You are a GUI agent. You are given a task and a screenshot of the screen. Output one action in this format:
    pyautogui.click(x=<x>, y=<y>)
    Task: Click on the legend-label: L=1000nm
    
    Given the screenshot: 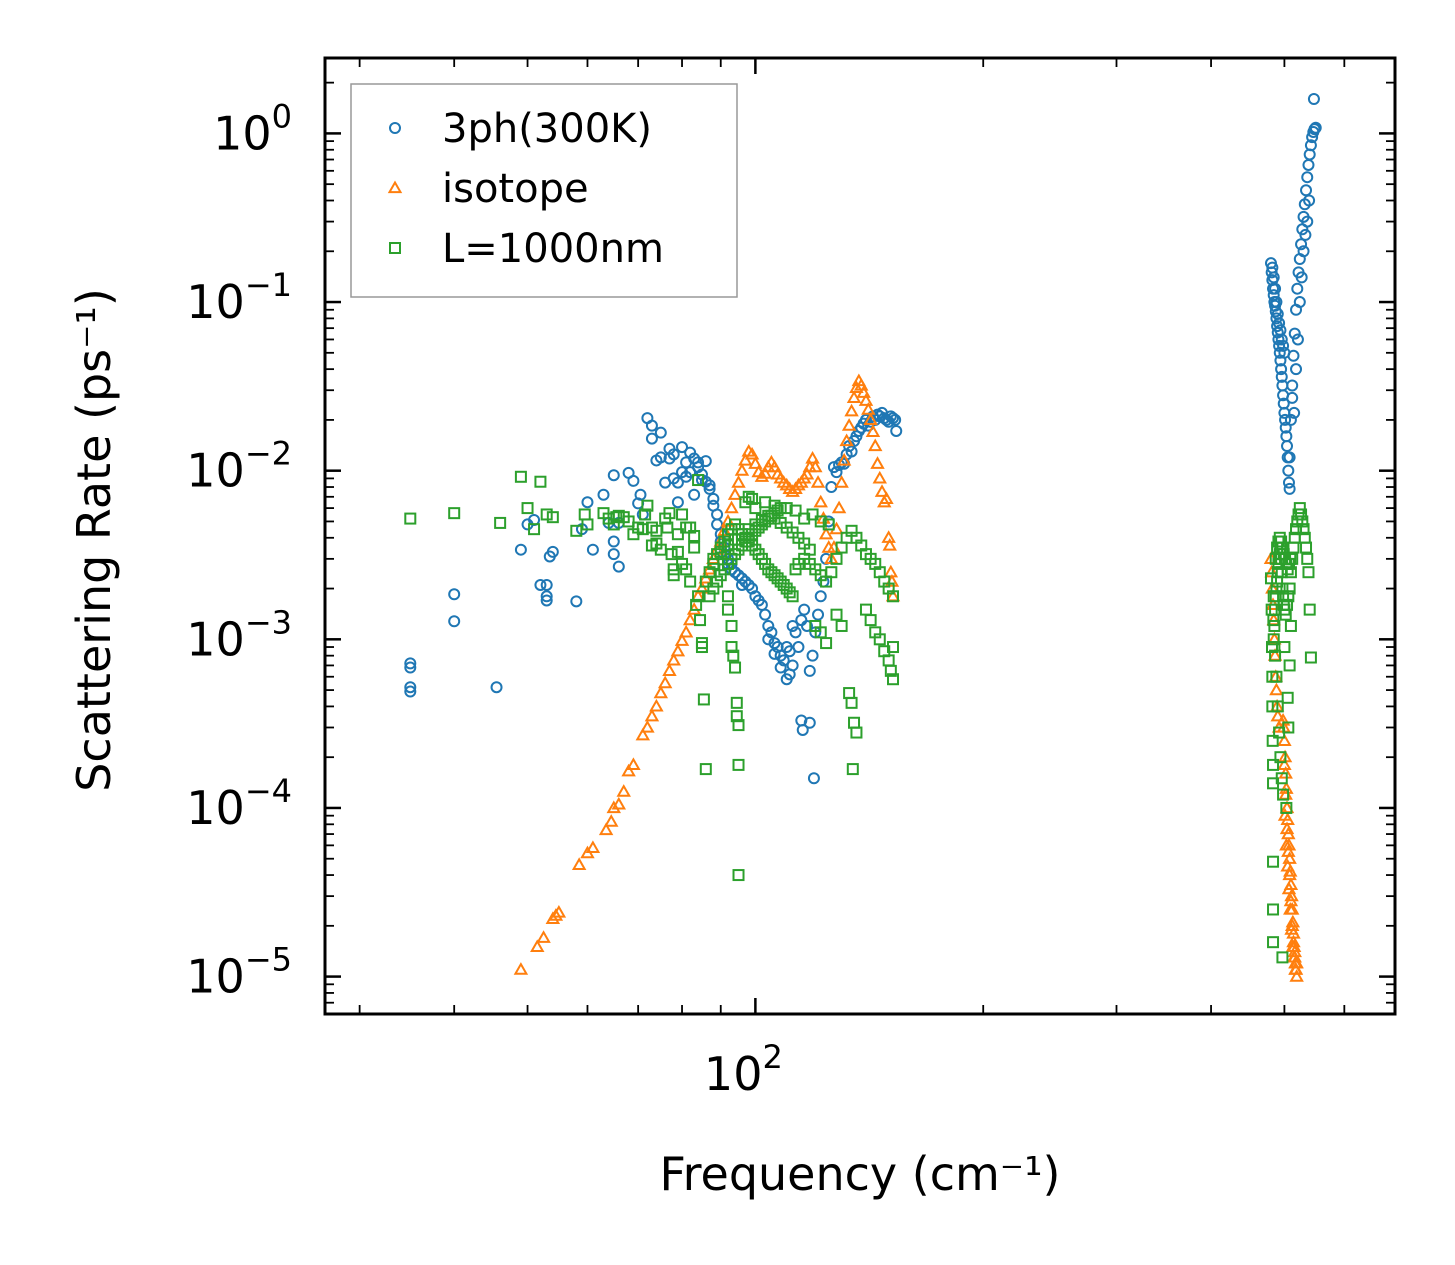 What is the action you would take?
    pyautogui.click(x=553, y=249)
    